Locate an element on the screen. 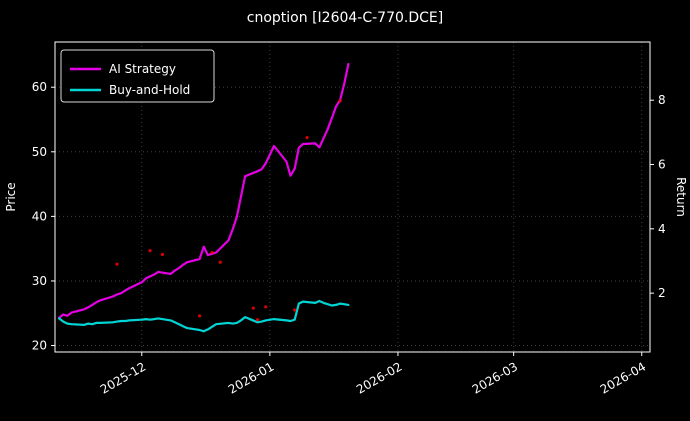  y-axis-label-price: Price is located at coordinates (11, 196).